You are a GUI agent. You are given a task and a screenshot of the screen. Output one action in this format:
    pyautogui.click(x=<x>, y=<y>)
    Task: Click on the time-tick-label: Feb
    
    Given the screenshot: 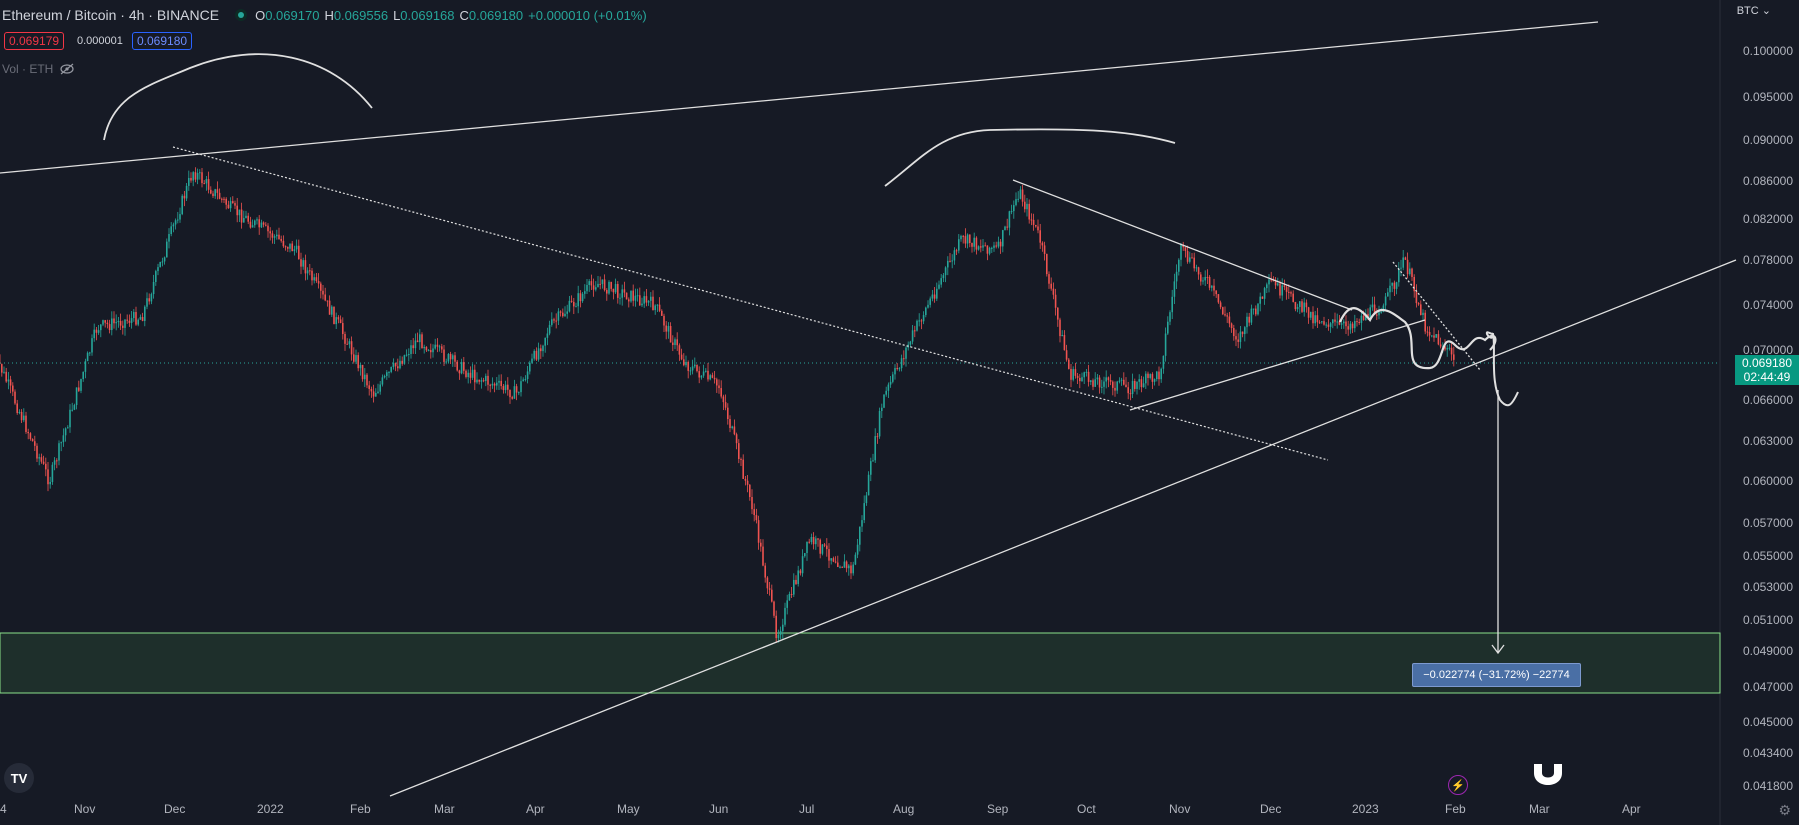 What is the action you would take?
    pyautogui.click(x=360, y=809)
    